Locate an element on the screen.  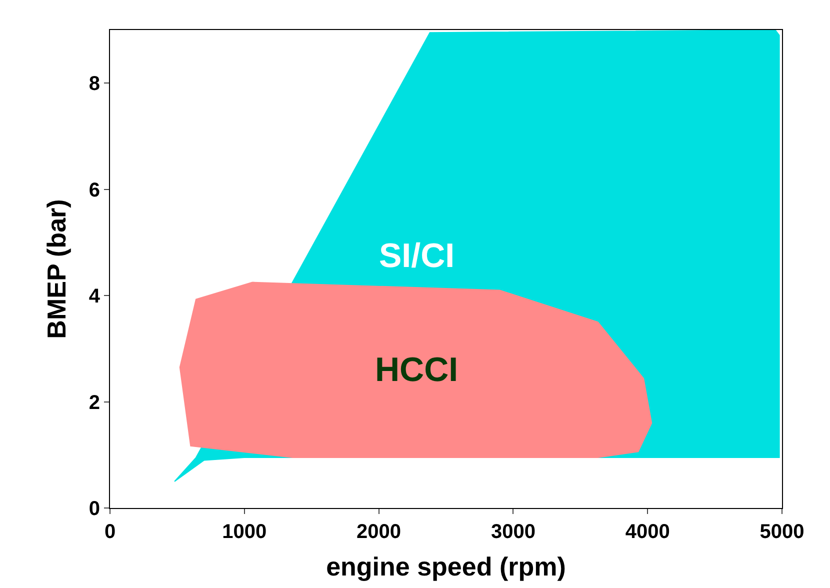
series-label: HCCI is located at coordinates (416, 370).